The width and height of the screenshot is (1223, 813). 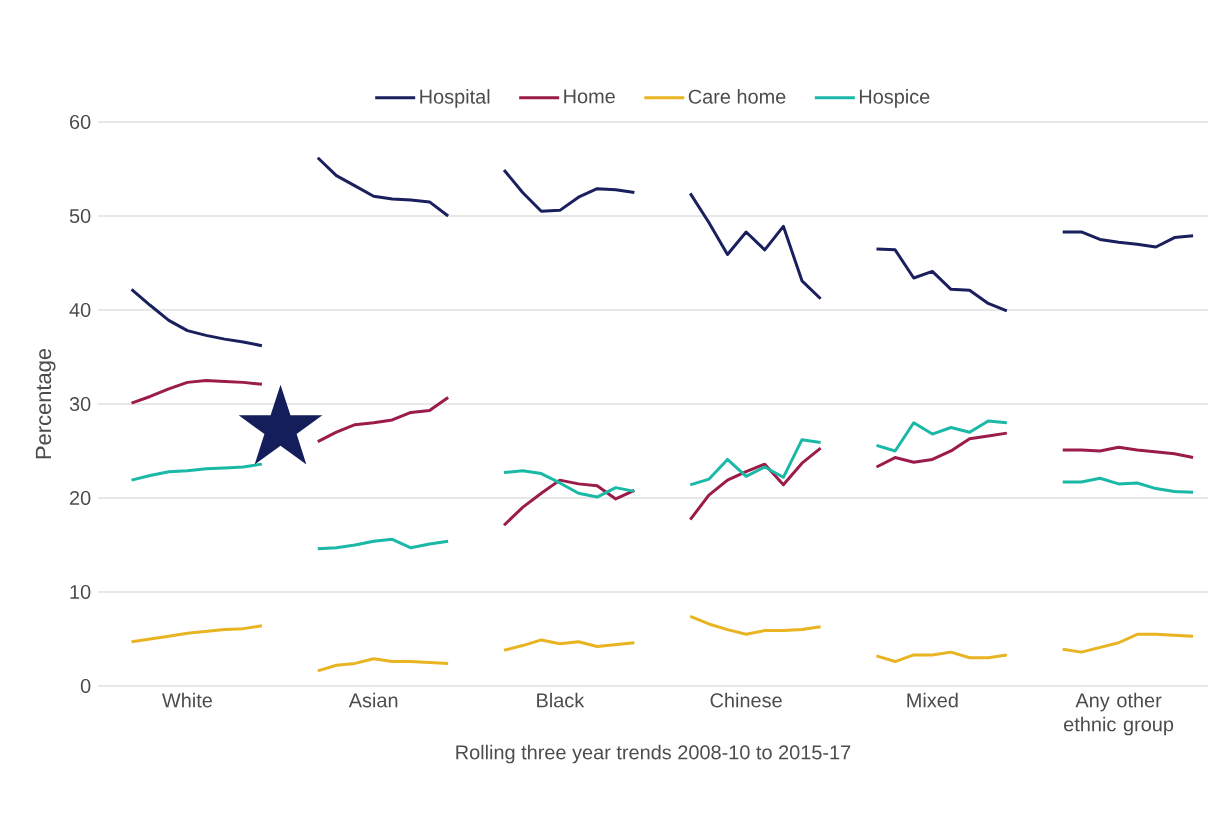 What do you see at coordinates (80, 122) in the screenshot?
I see `y-tick-label: 60` at bounding box center [80, 122].